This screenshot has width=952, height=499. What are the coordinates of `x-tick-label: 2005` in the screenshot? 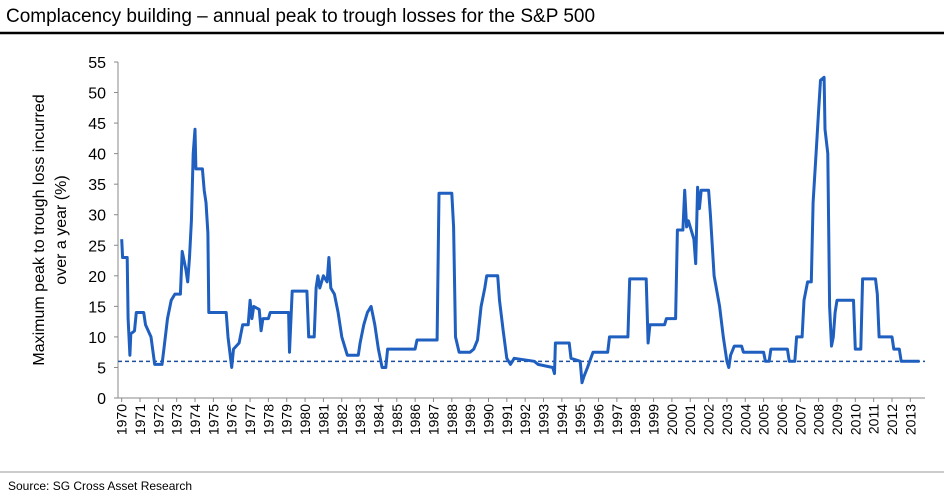 It's located at (764, 419).